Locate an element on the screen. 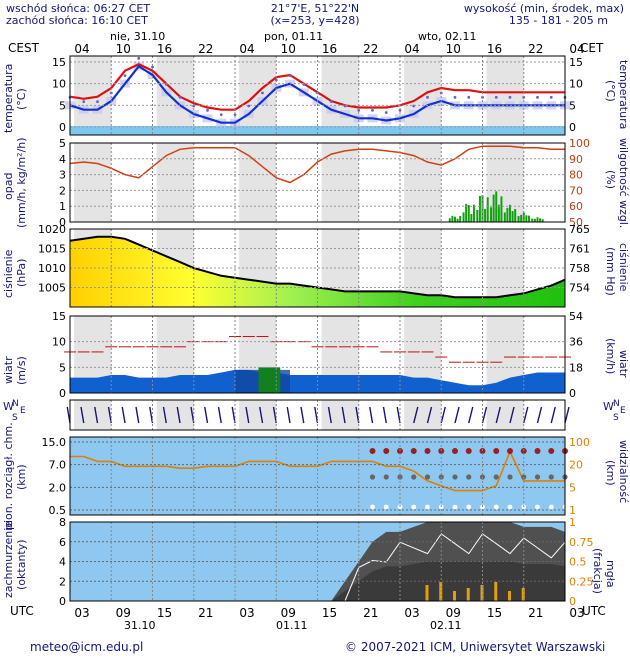 This screenshot has width=630, height=660. day-label-3: wto, 02.11 is located at coordinates (447, 36).